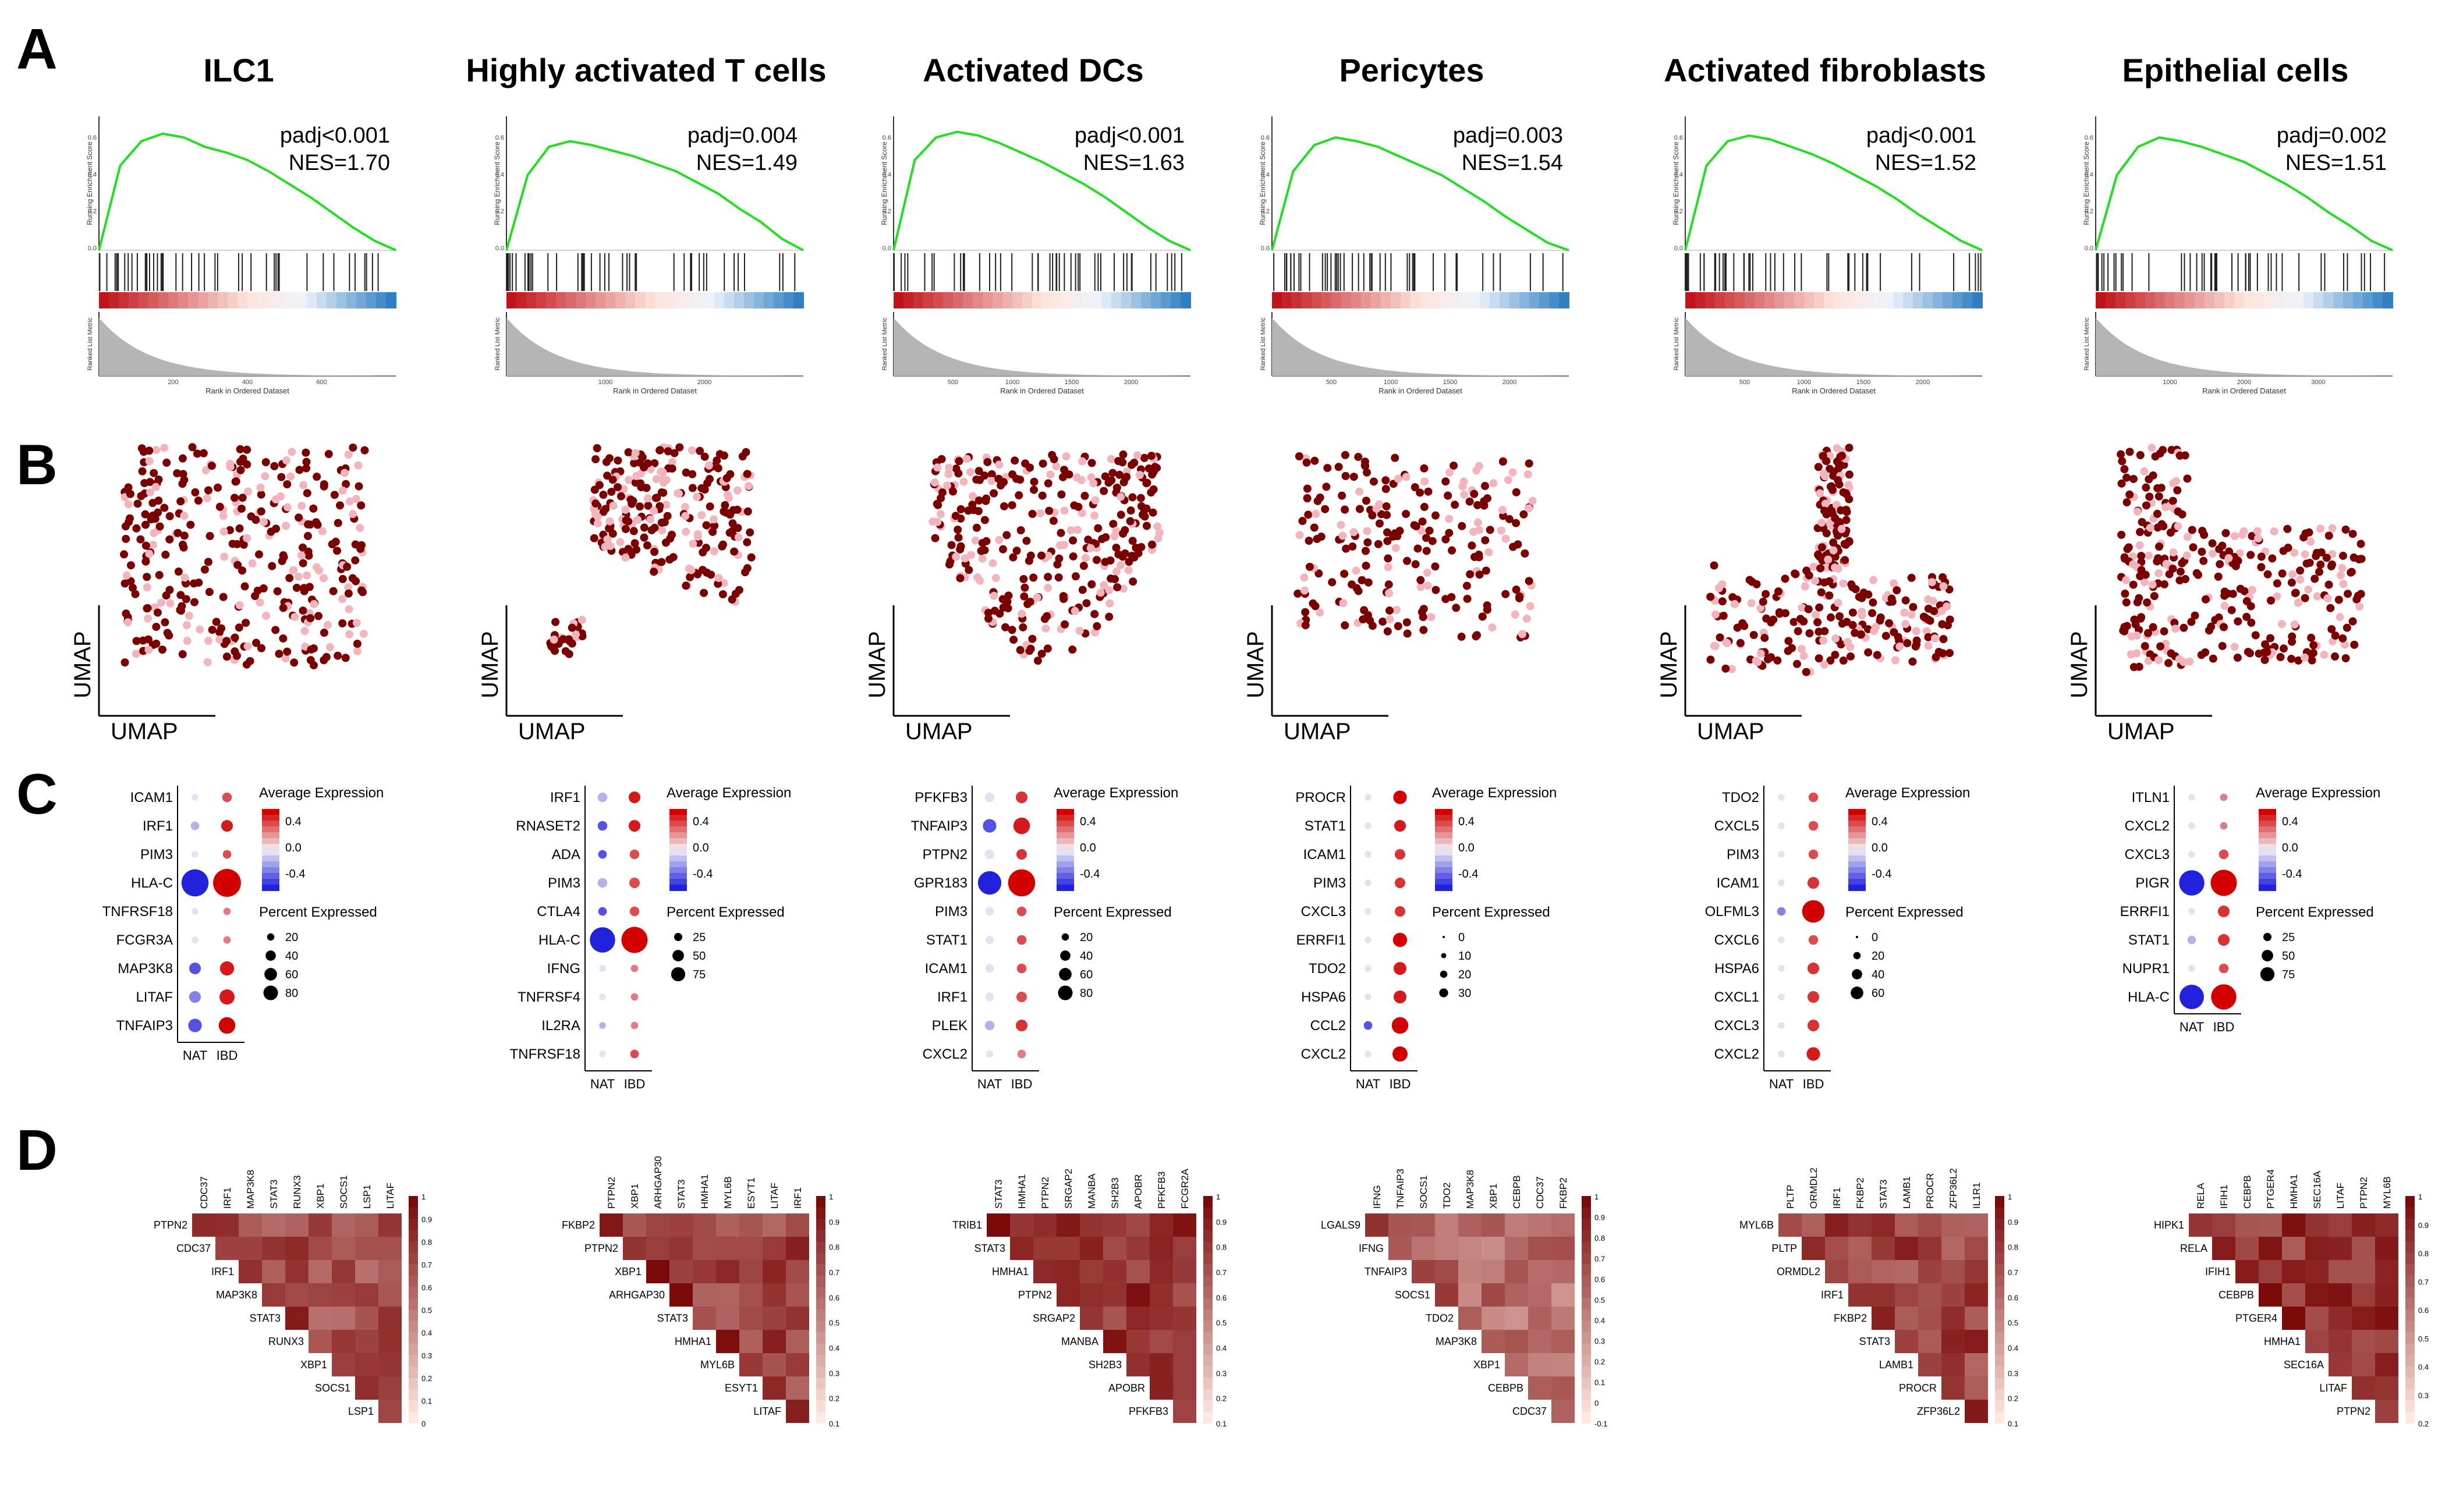 The image size is (2463, 1512). Describe the element at coordinates (1323, 912) in the screenshot. I see `dot-gene-label: CXCL3` at that location.